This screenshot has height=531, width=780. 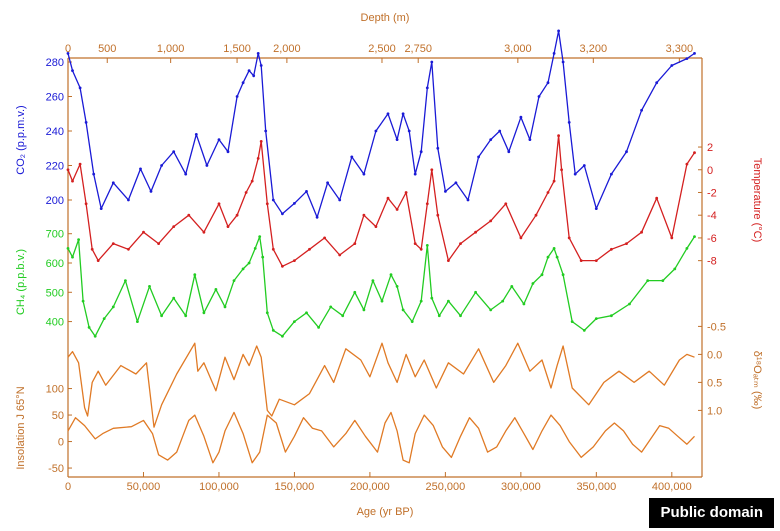 What do you see at coordinates (757, 200) in the screenshot?
I see `temperature-axis-title: Temperature (°C)` at bounding box center [757, 200].